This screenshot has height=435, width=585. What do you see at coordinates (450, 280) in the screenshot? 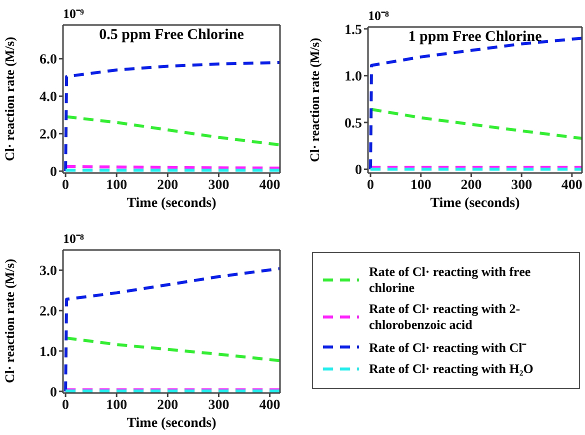
I see `legend-label: Rate of Cl· reacting with free chlorine` at bounding box center [450, 280].